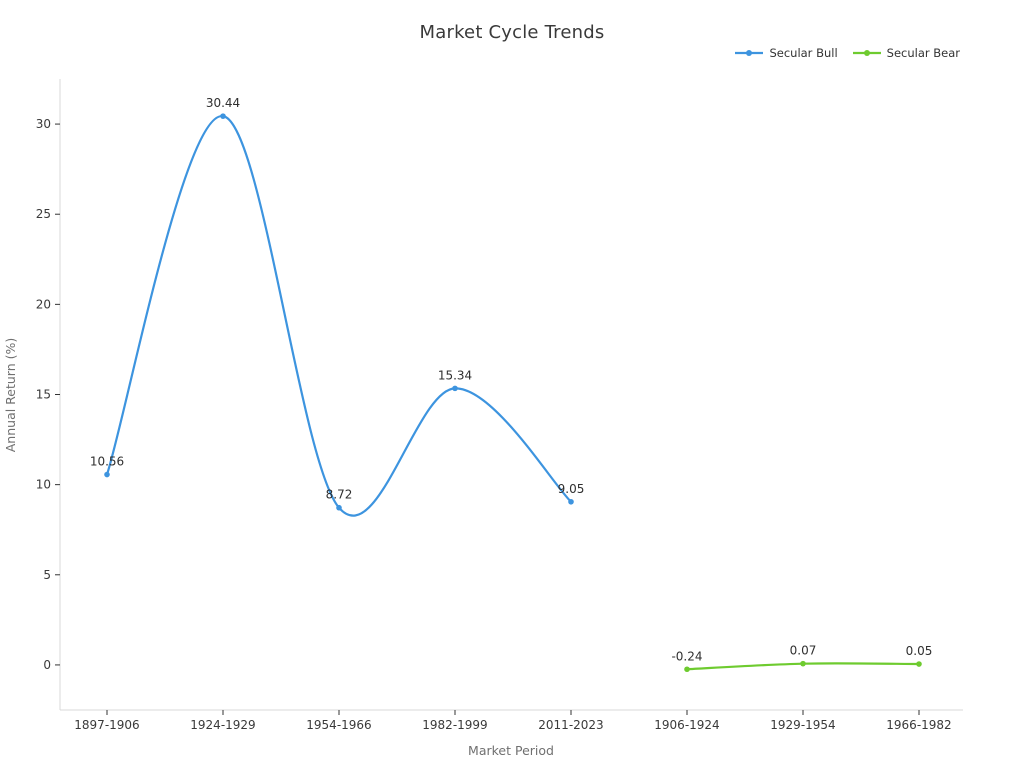  I want to click on x-tick-label: 1897-1906, so click(106, 725).